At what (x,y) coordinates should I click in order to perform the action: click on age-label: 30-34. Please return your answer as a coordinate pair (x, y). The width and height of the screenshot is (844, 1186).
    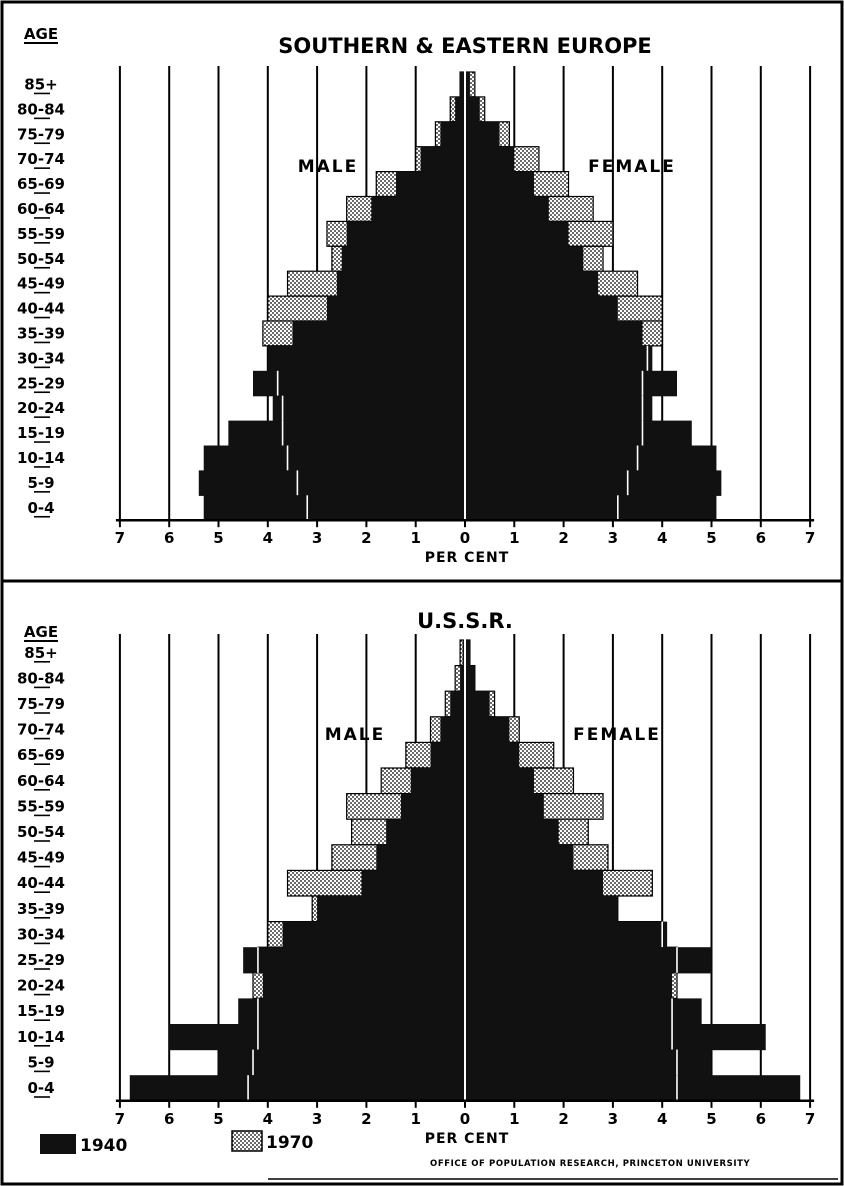
    Looking at the image, I should click on (41, 934).